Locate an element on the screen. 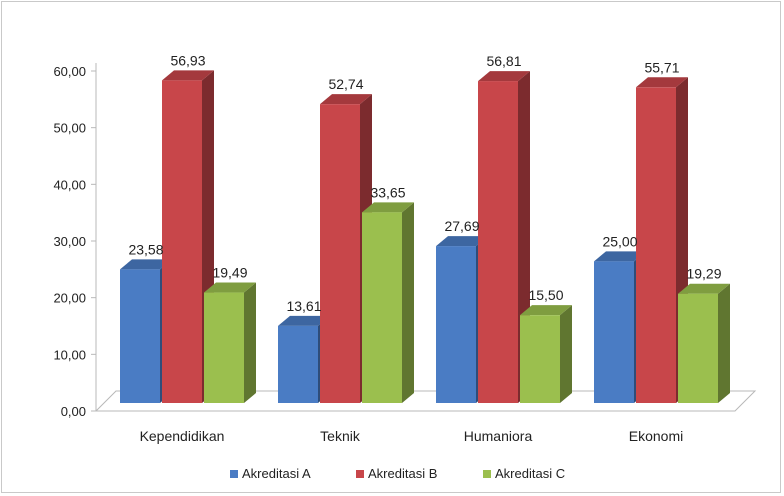 The height and width of the screenshot is (496, 784). category-label: Kependidikan is located at coordinates (182, 436).